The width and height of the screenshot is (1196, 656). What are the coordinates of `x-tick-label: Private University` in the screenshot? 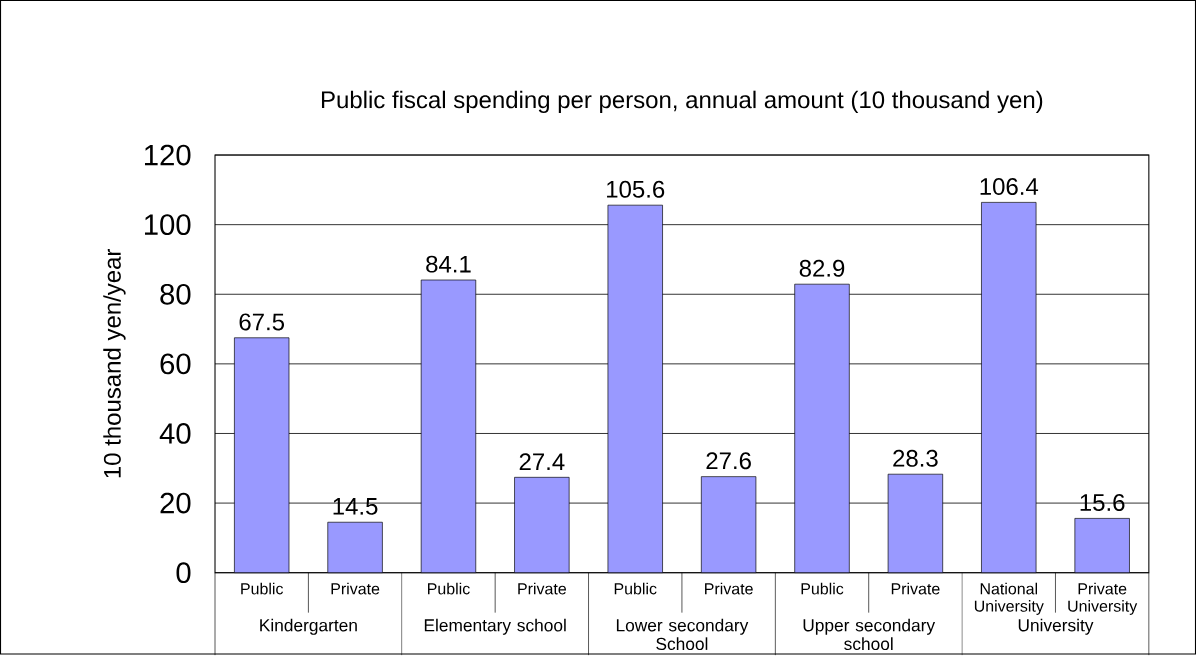 It's located at (1103, 599).